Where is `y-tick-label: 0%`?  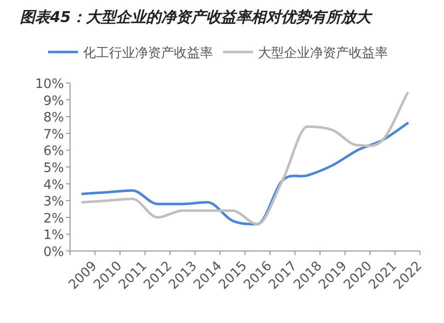
y-tick-label: 0% is located at coordinates (53, 252).